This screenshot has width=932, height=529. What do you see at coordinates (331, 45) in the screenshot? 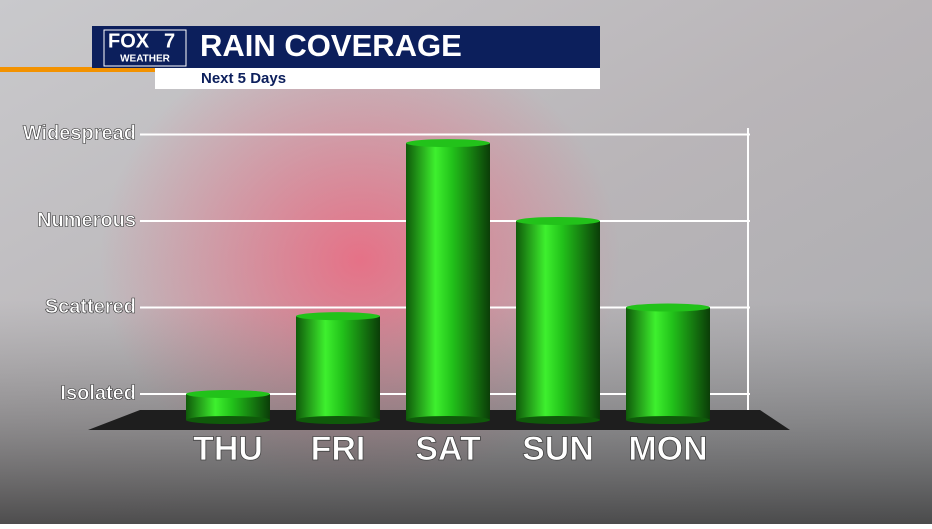
I see `chart-title: RAIN COVERAGE` at bounding box center [331, 45].